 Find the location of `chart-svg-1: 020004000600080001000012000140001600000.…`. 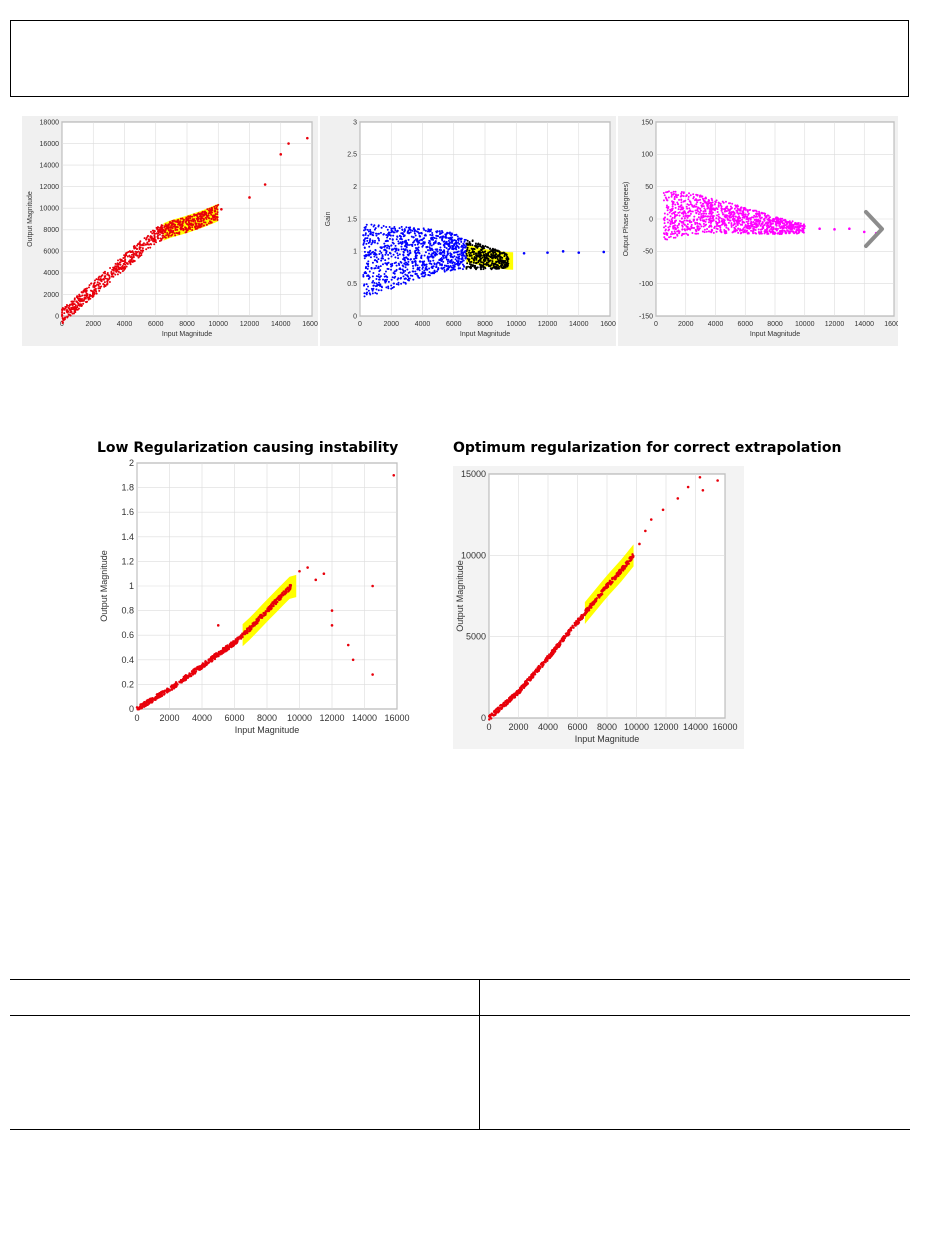

chart-svg-1: 020004000600080001000012000140001600000.… is located at coordinates (468, 231).